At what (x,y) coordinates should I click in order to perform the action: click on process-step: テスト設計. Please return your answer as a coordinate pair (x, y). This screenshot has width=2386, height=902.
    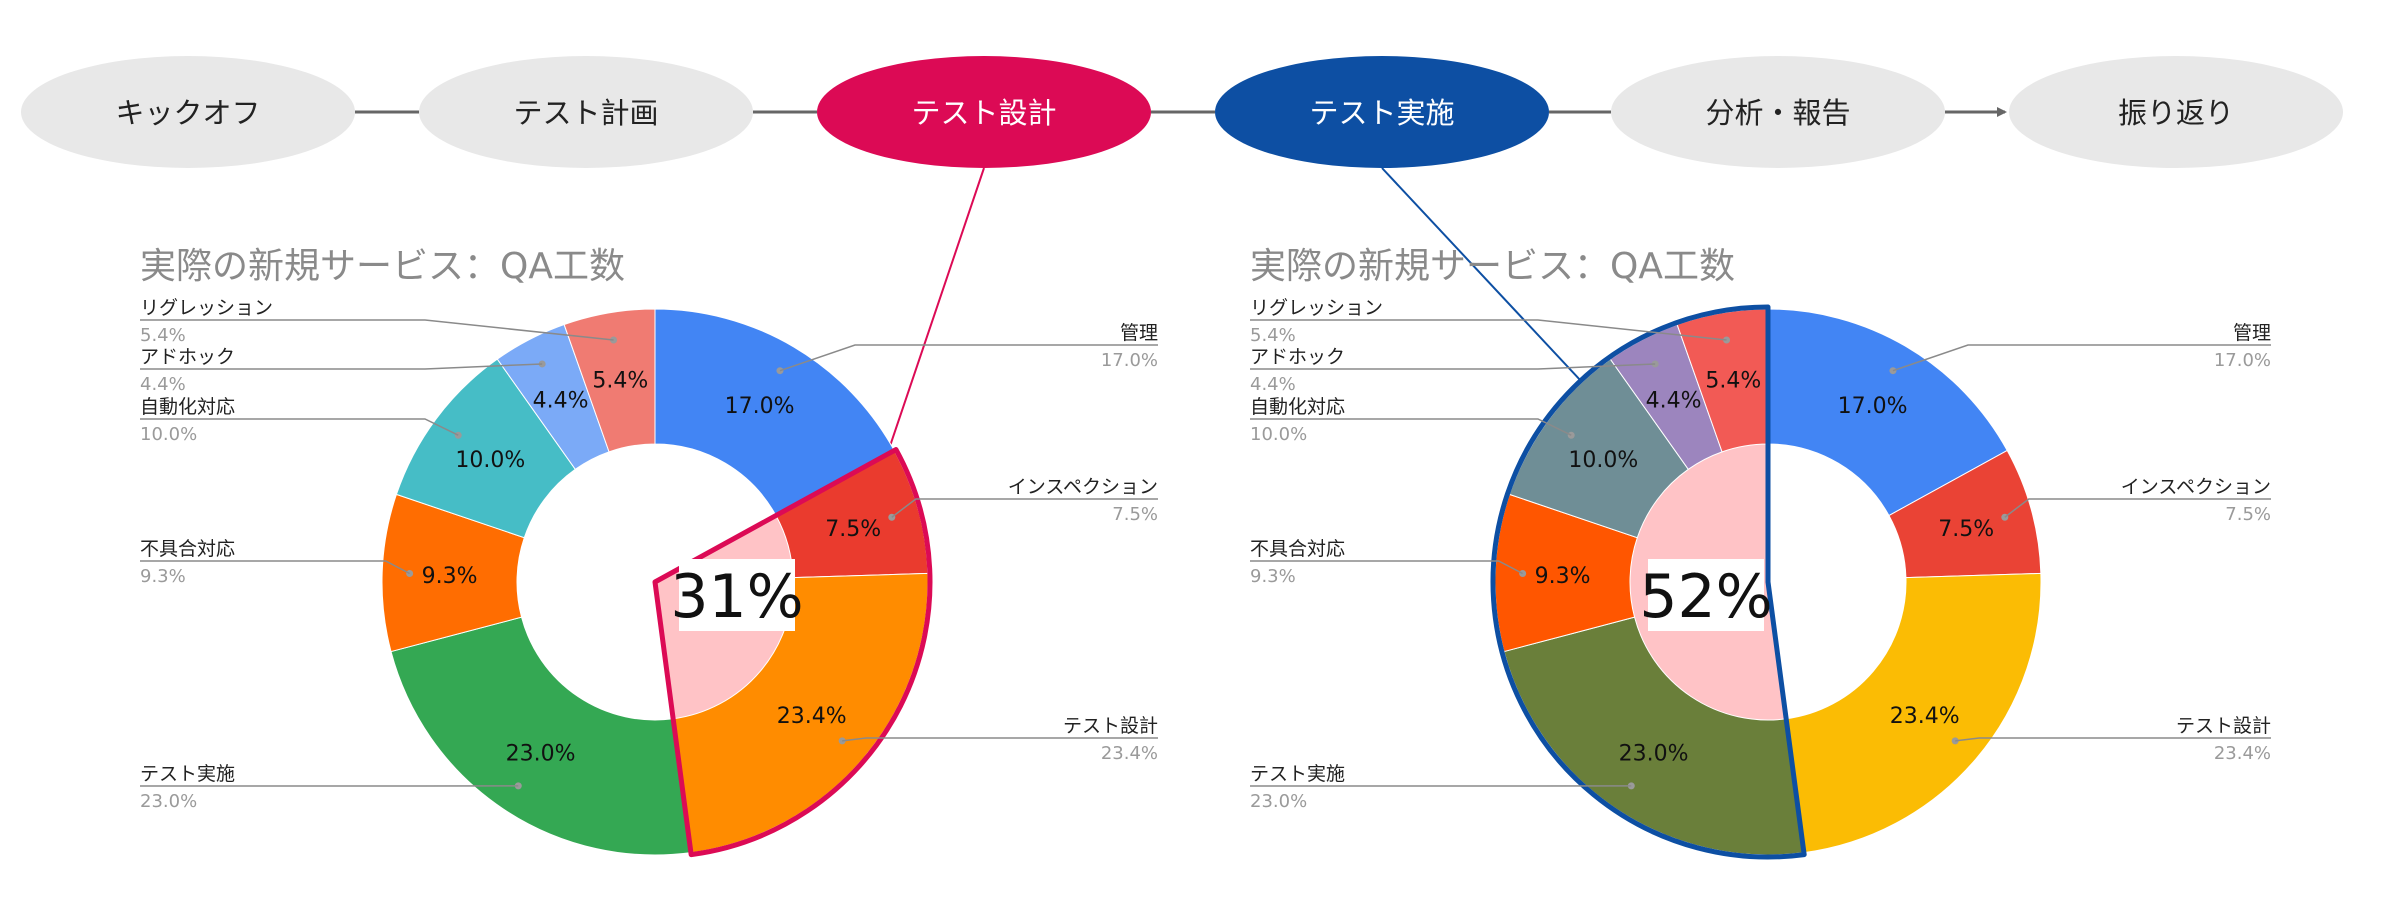
    Looking at the image, I should click on (984, 112).